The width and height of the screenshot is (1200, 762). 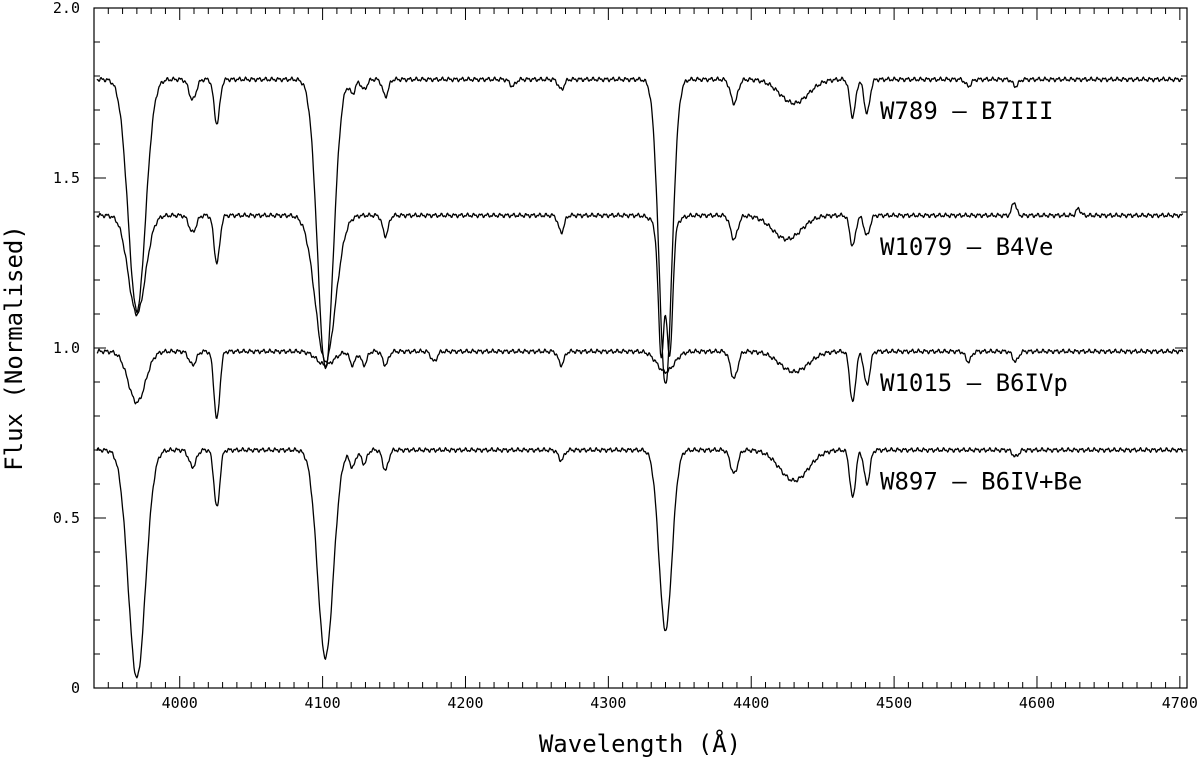 What do you see at coordinates (180, 703) in the screenshot?
I see `x-tick-label: 4000` at bounding box center [180, 703].